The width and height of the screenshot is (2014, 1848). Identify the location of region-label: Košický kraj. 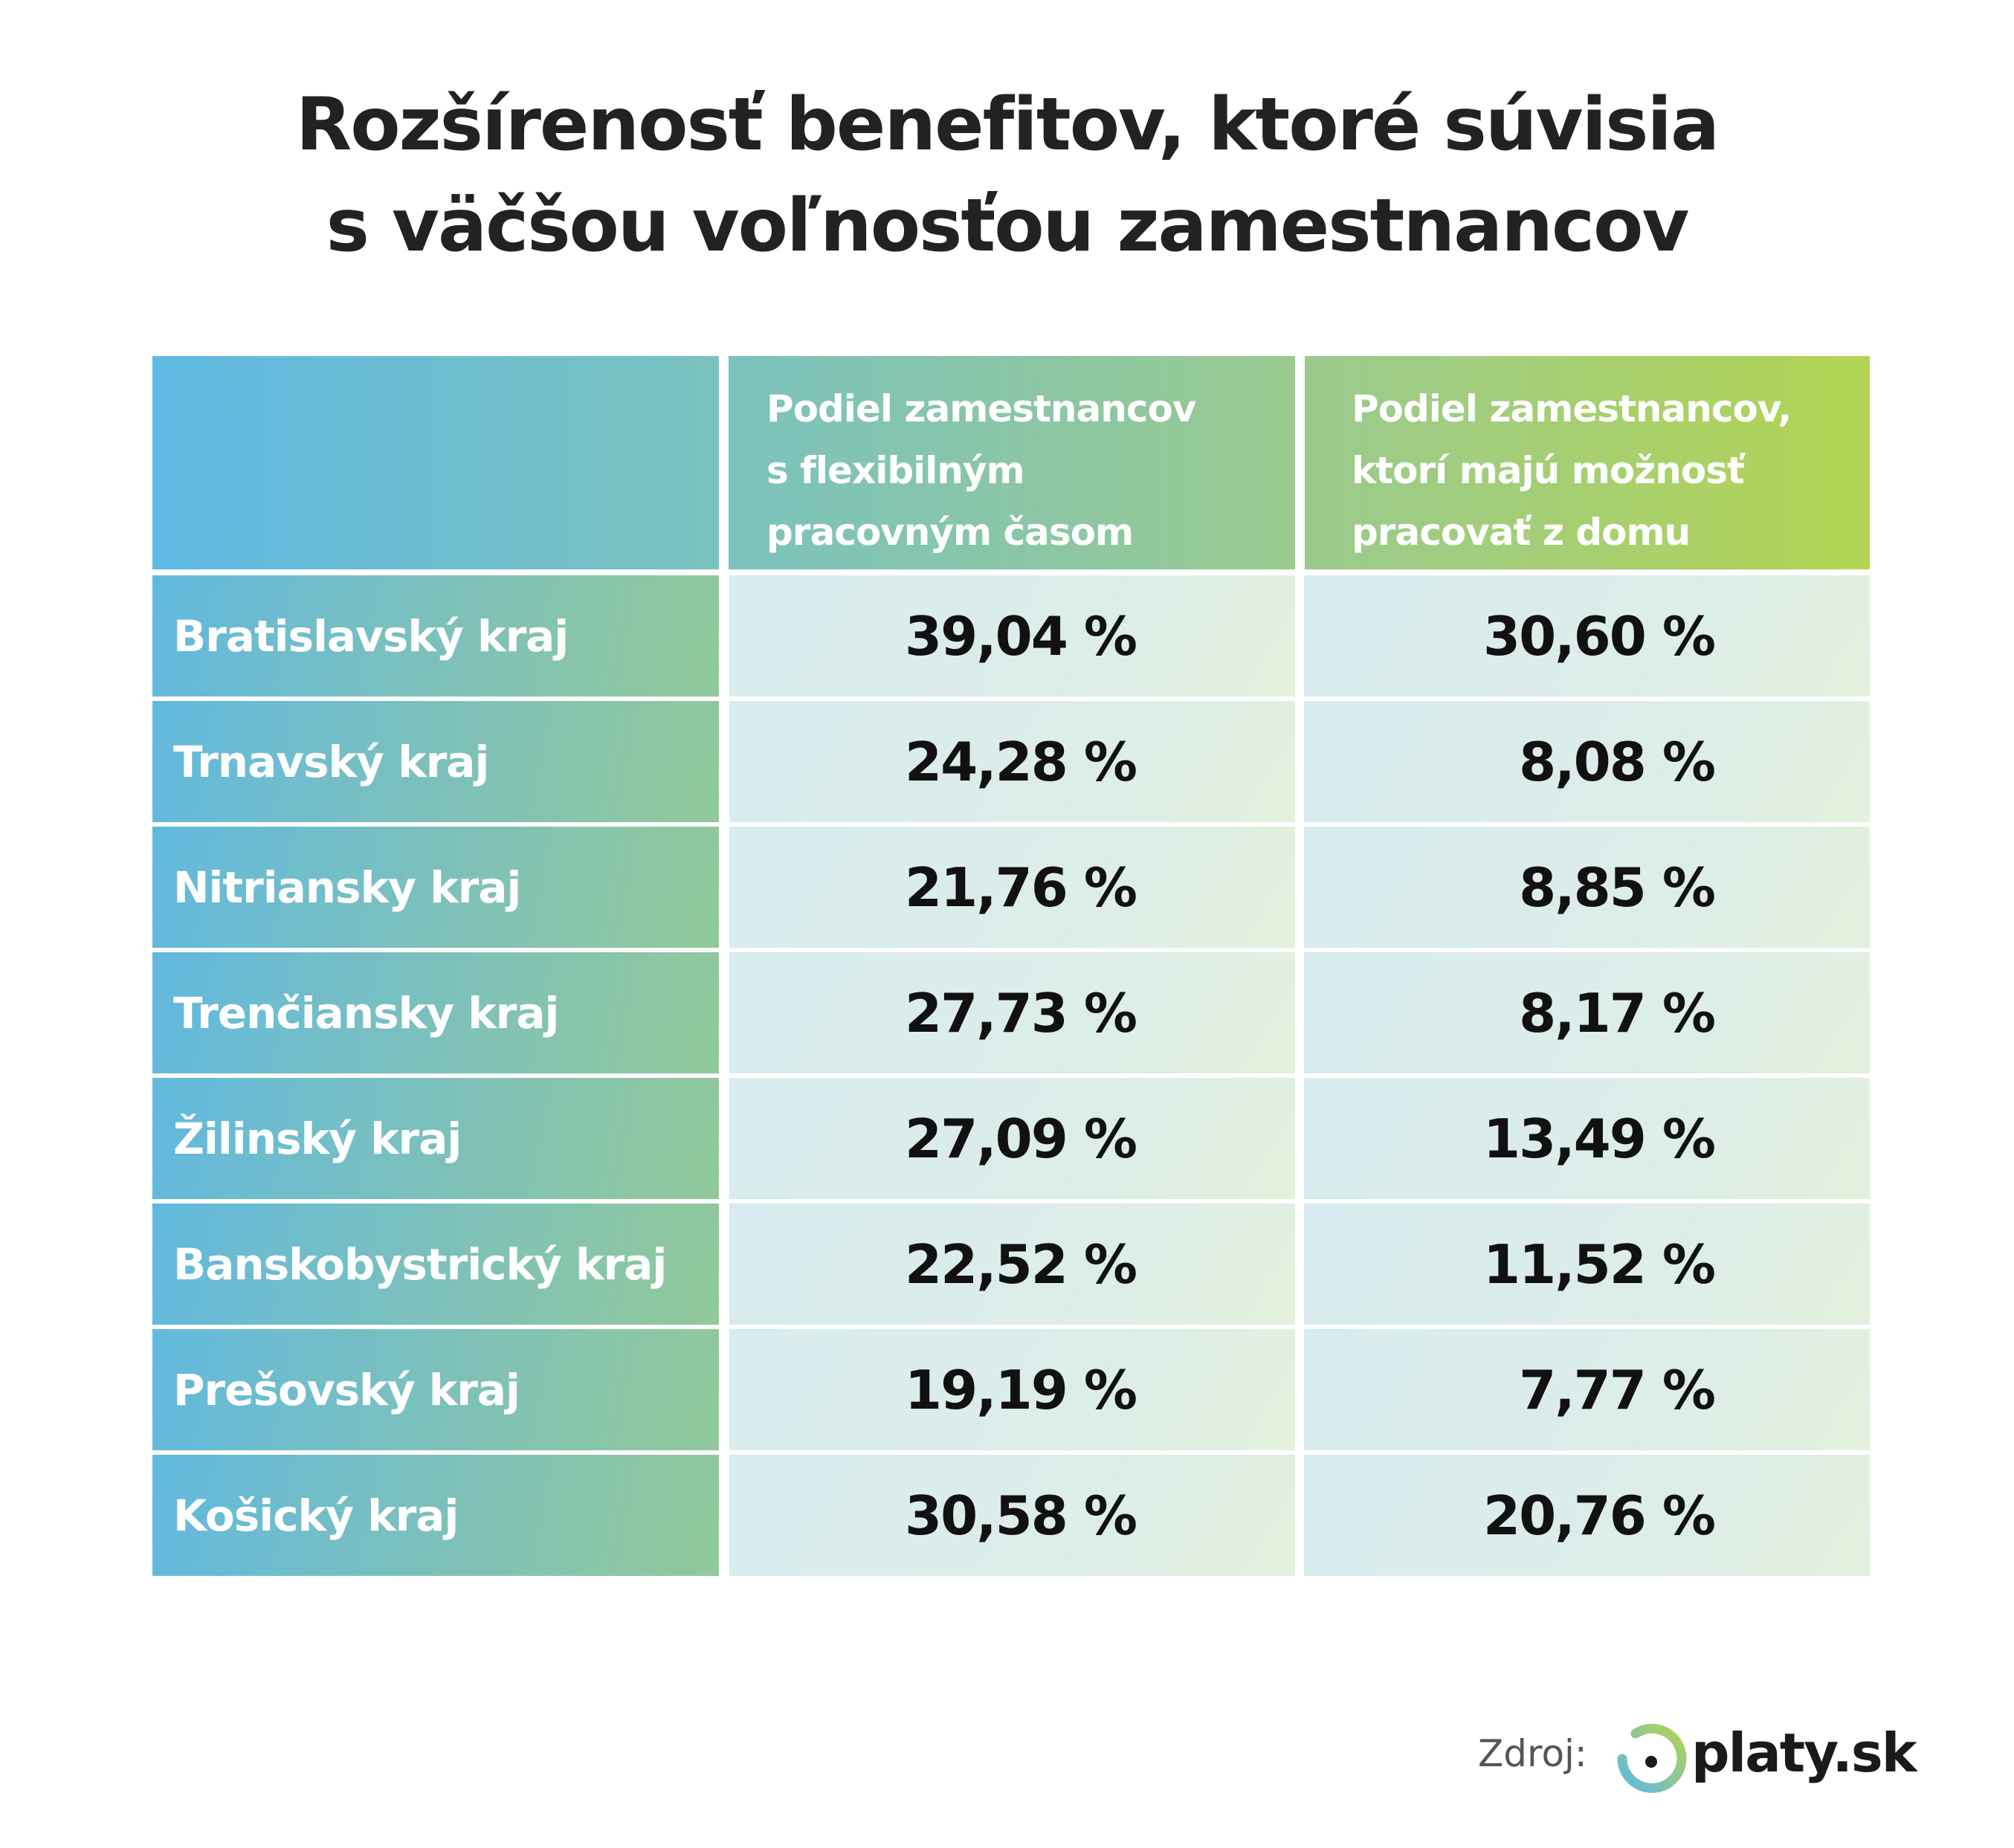
(316, 1516).